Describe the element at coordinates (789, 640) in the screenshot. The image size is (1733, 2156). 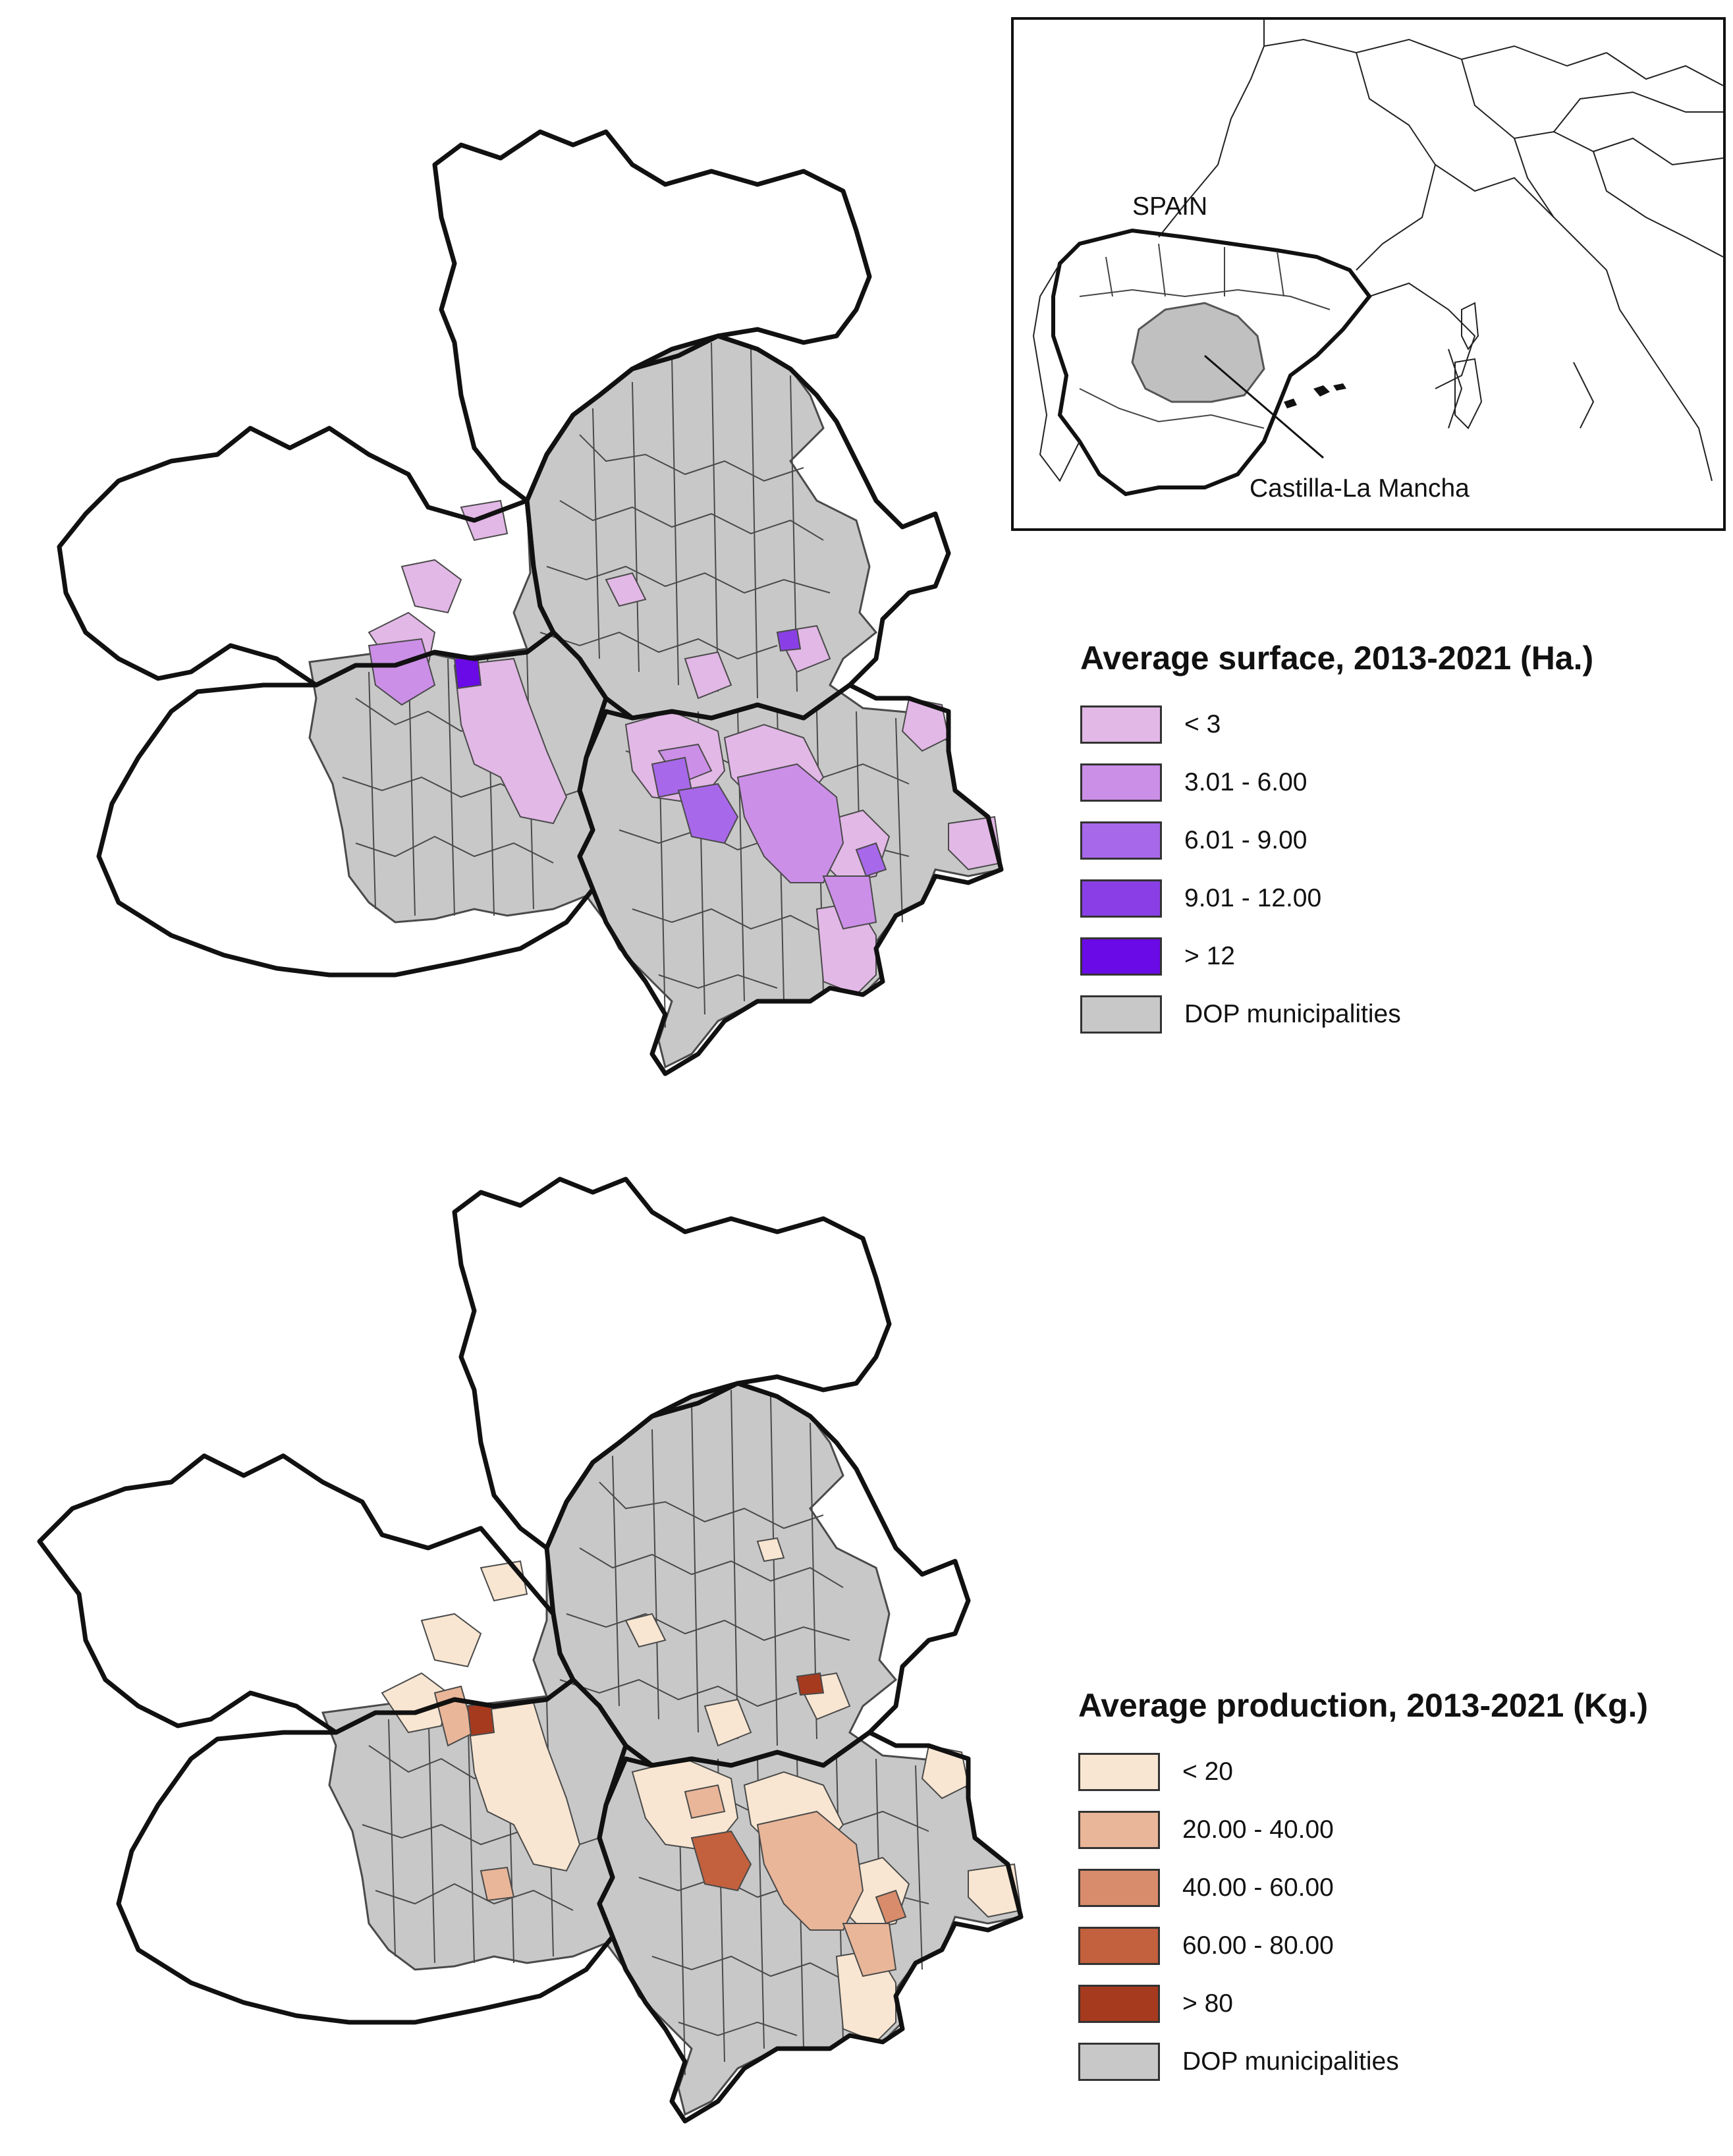
I see `class-9-12-area` at that location.